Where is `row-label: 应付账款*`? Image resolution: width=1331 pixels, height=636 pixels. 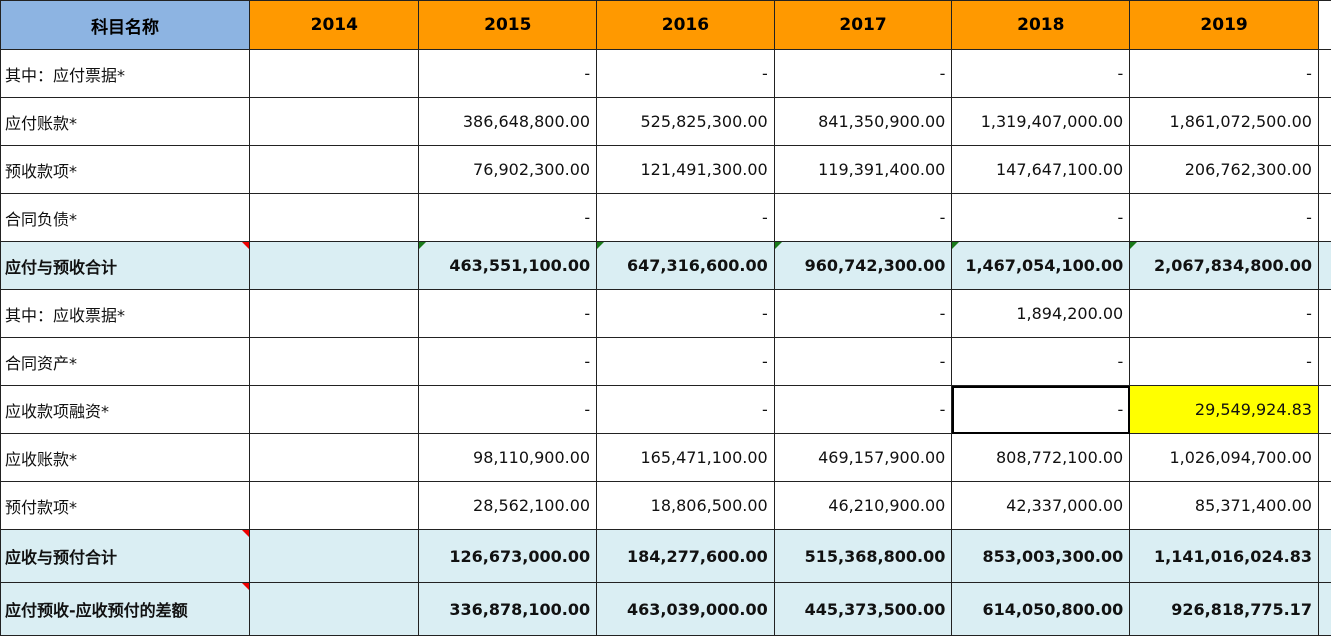 row-label: 应付账款* is located at coordinates (125, 122).